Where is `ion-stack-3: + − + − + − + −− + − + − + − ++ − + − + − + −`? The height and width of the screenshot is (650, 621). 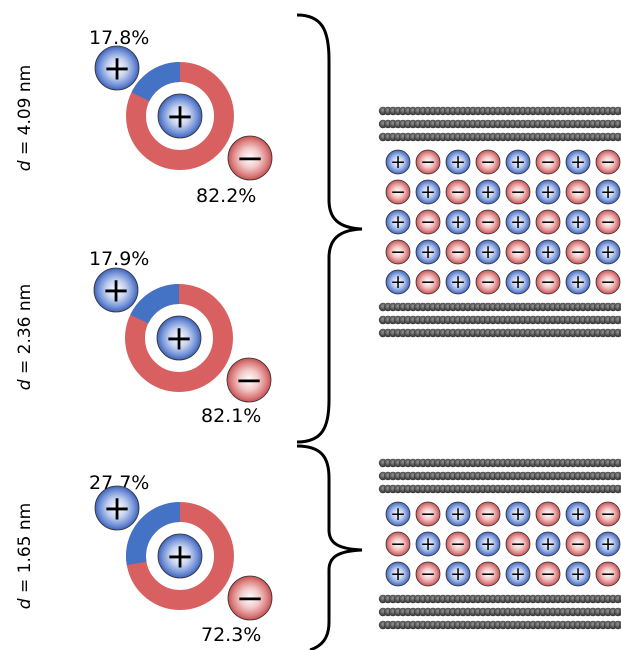 ion-stack-3: + − + − + − + −− + − + − + − ++ − + − + − + − is located at coordinates (499, 544).